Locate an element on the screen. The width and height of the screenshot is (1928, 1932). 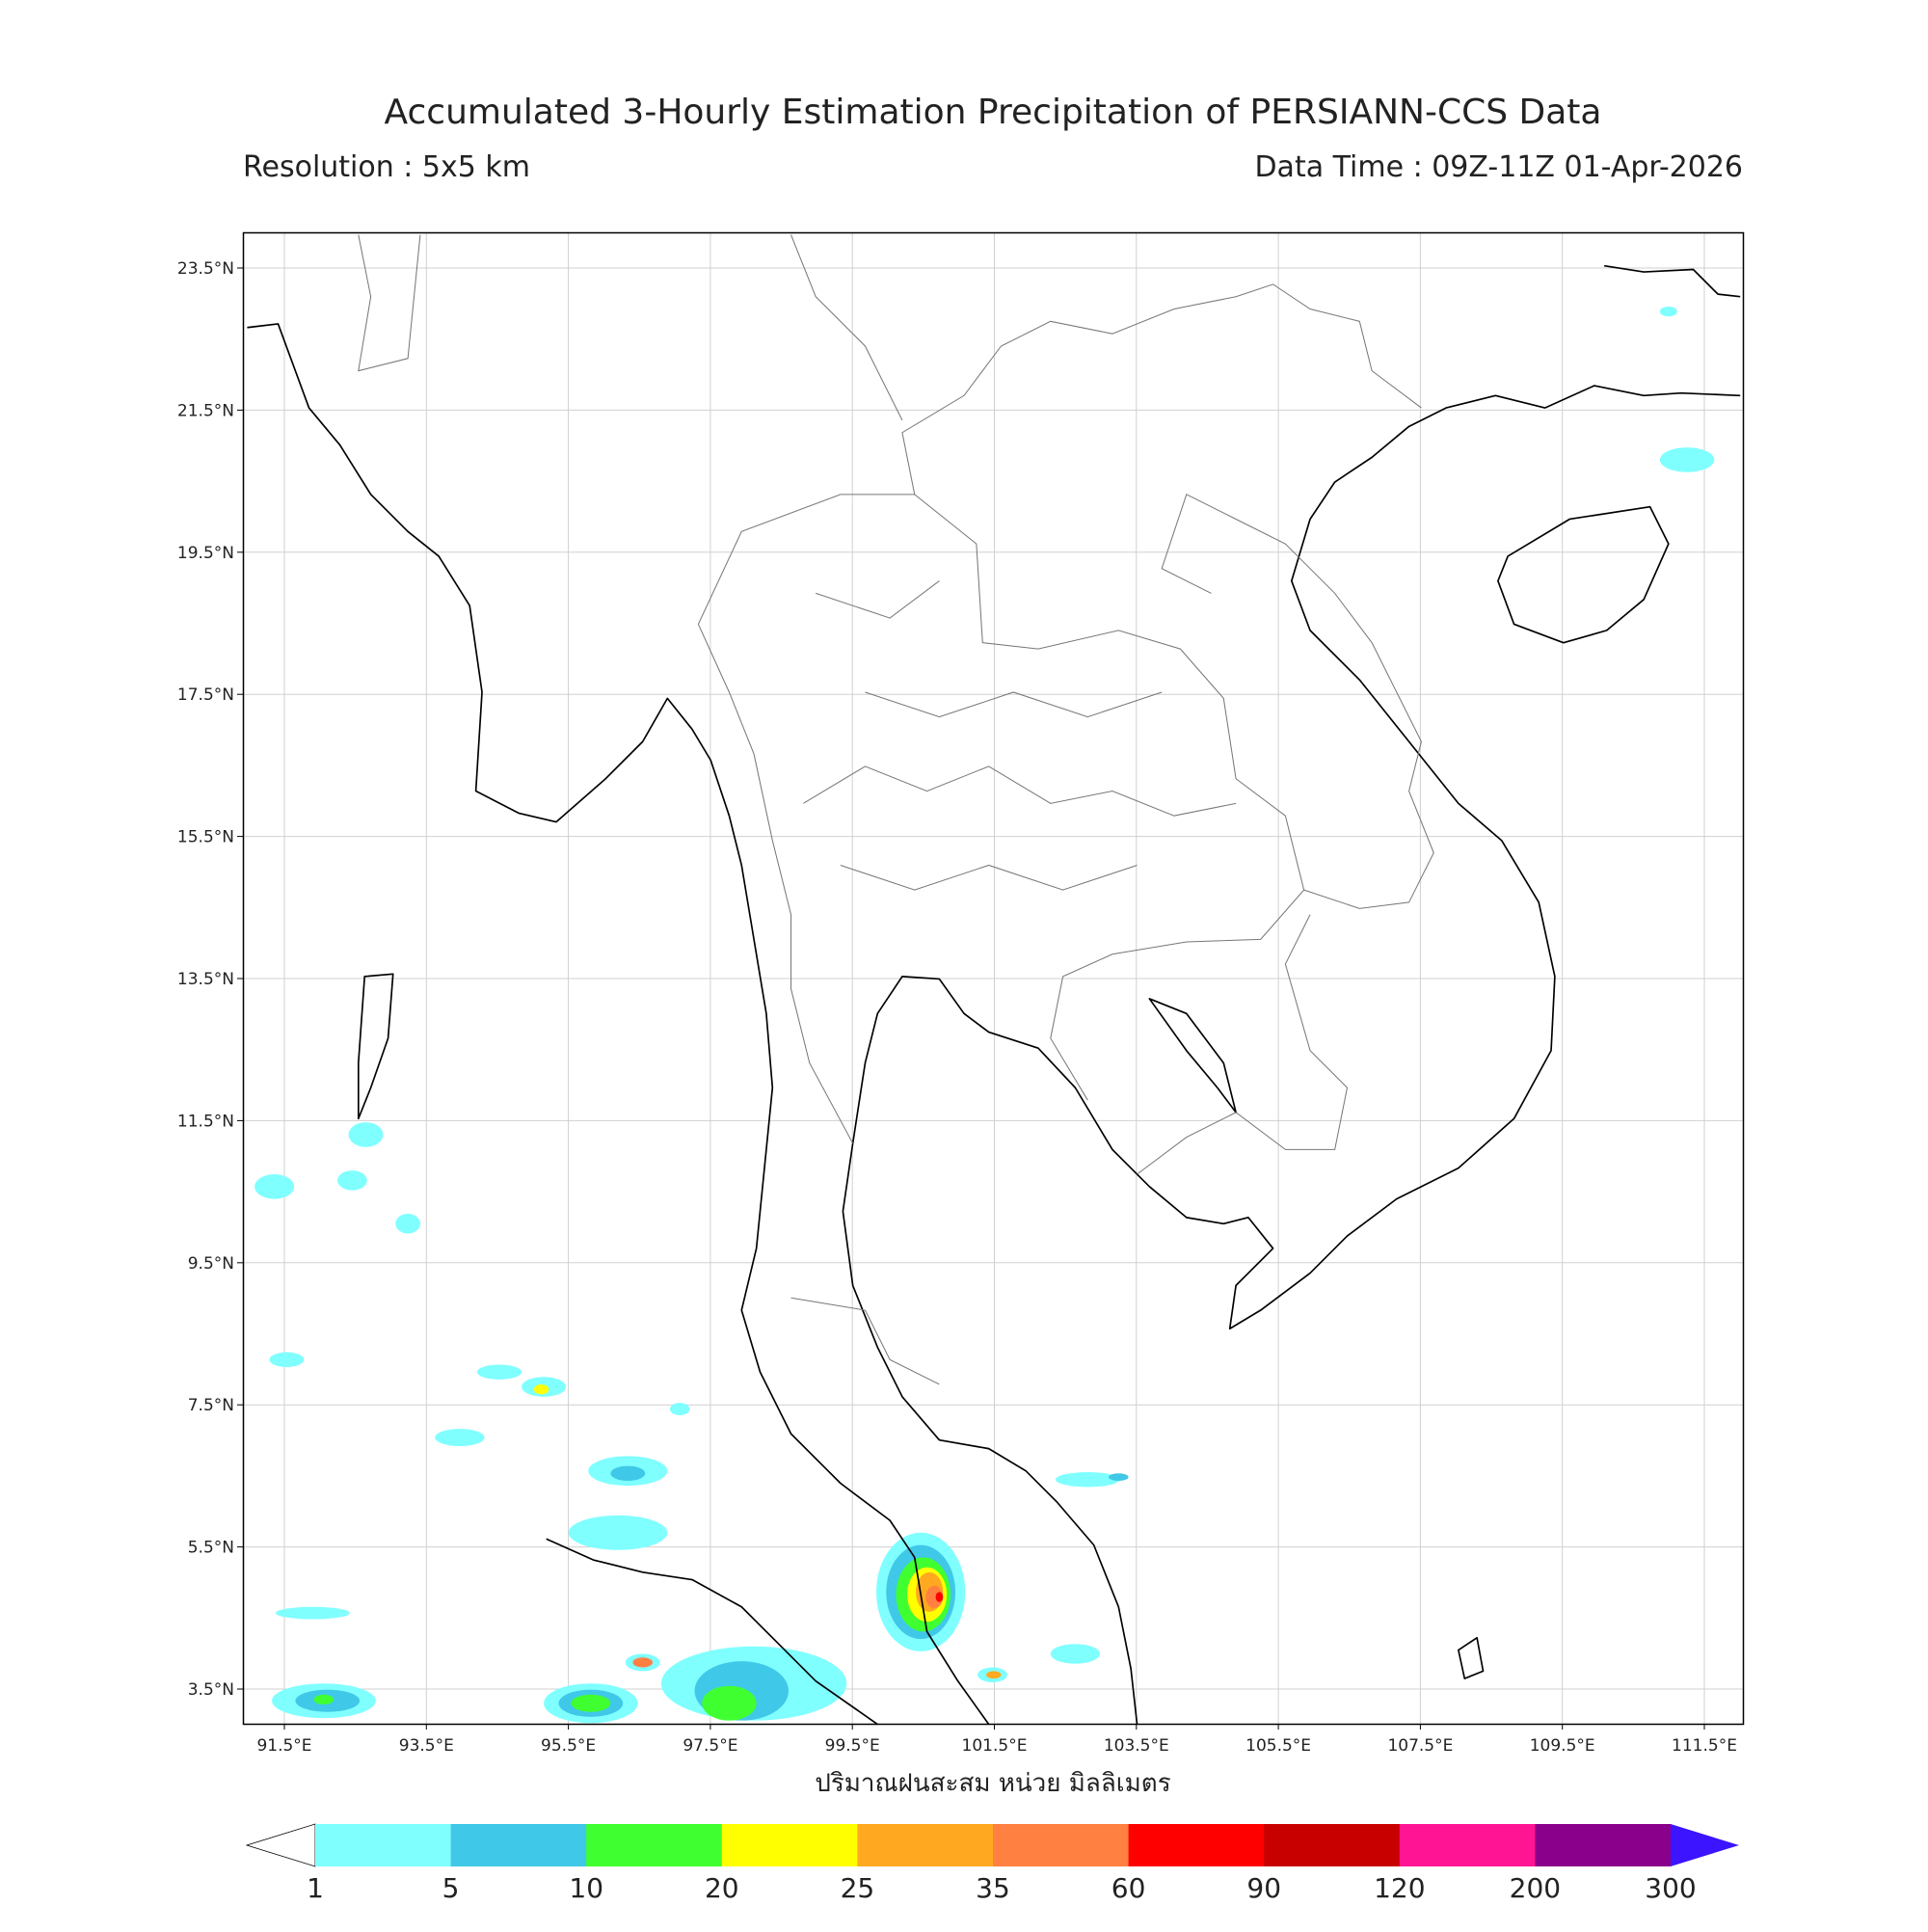
lat-label: 13.5°N is located at coordinates (205, 980).